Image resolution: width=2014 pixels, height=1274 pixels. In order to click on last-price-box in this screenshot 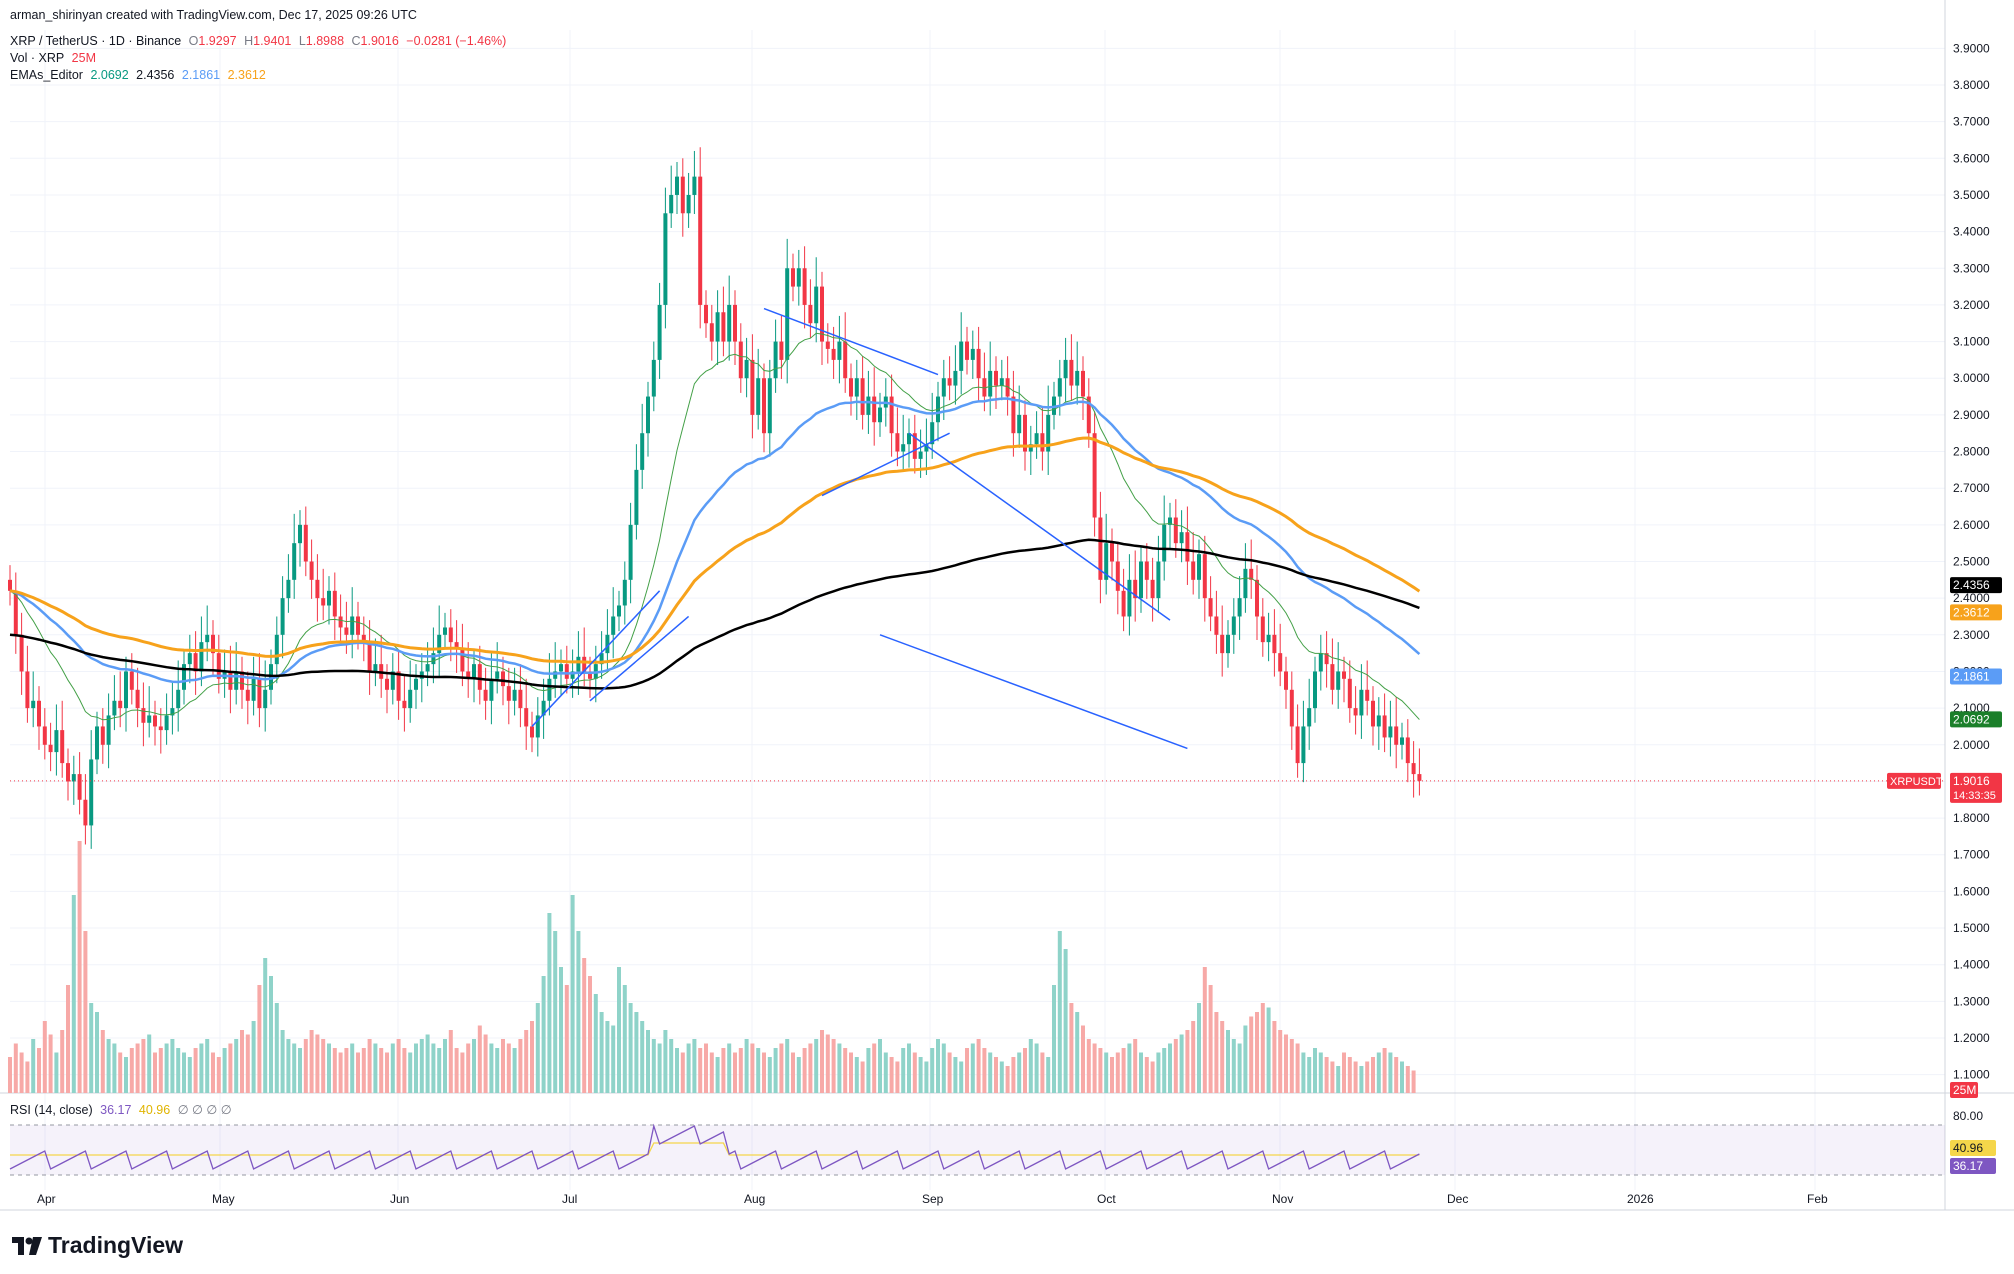, I will do `click(1976, 787)`.